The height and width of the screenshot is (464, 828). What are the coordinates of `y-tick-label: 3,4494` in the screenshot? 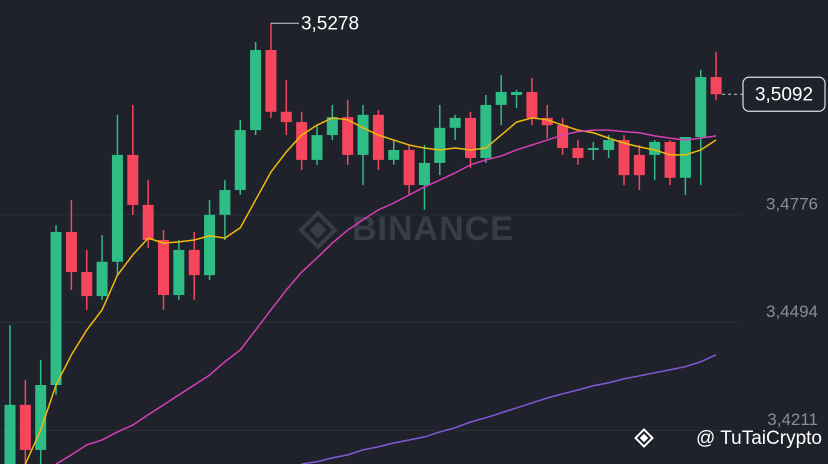 It's located at (792, 311).